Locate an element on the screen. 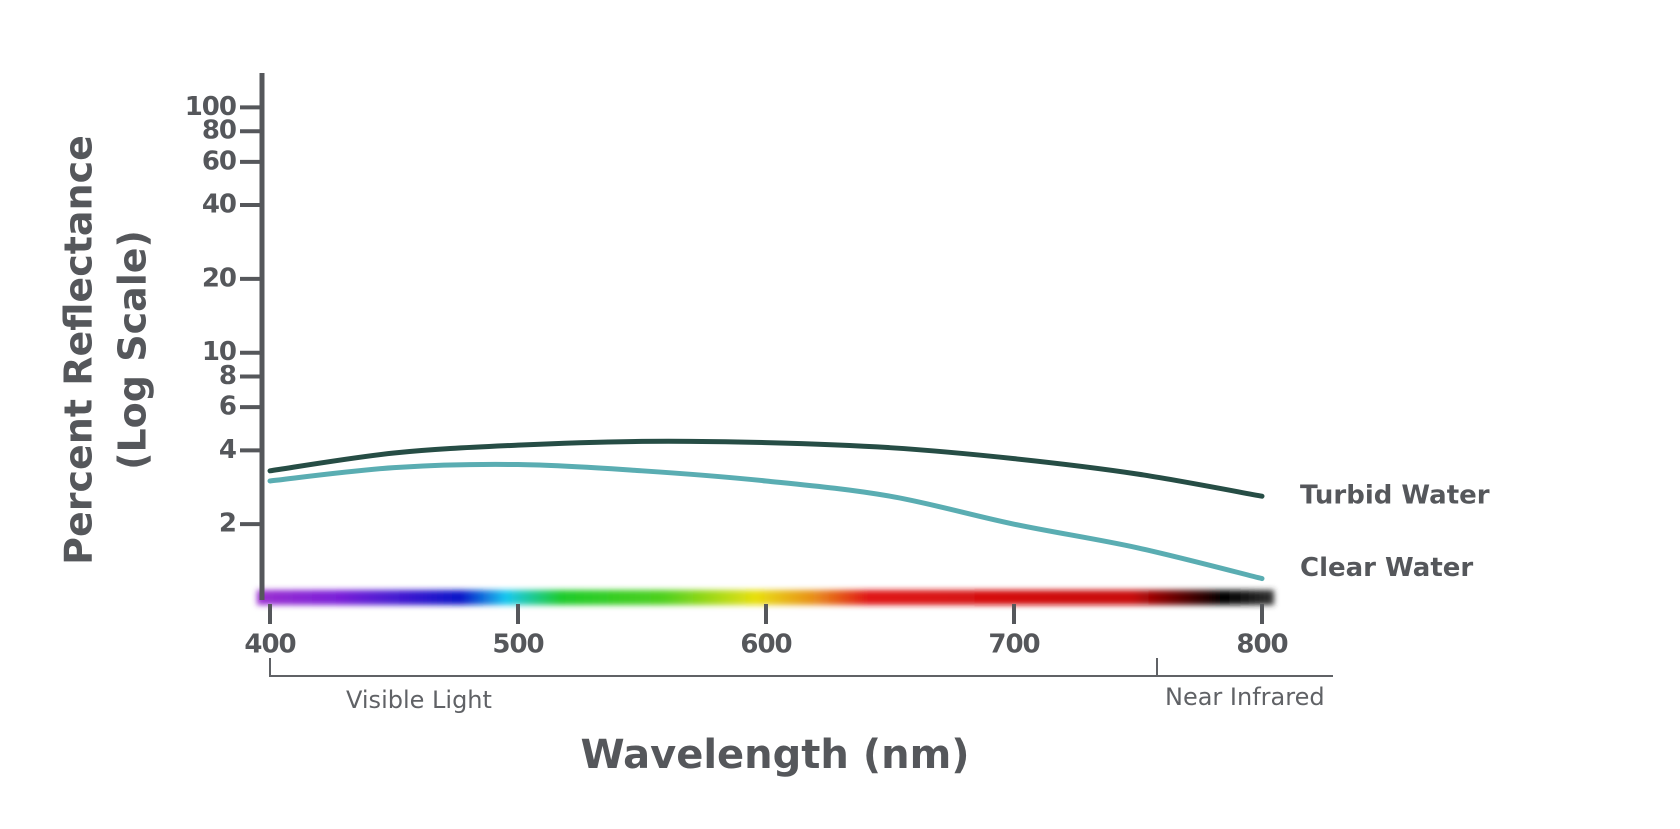 This screenshot has height=829, width=1680. y-tick-label: 8 is located at coordinates (227, 376).